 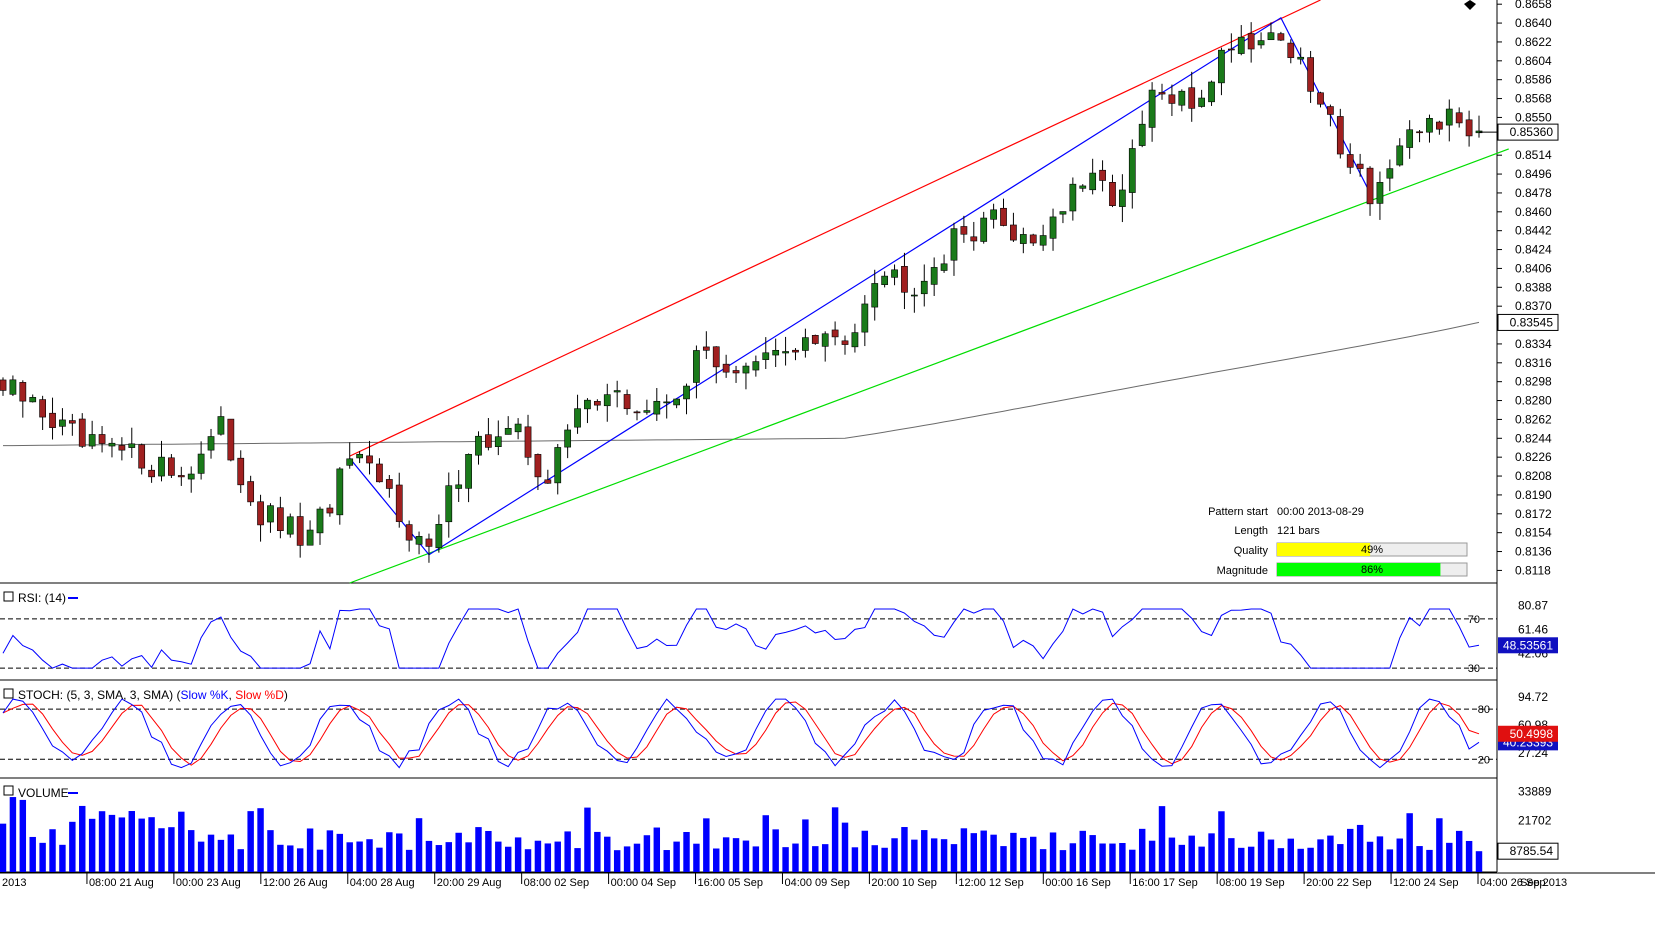 I want to click on price-tick-label: 0.8442, so click(x=1533, y=231).